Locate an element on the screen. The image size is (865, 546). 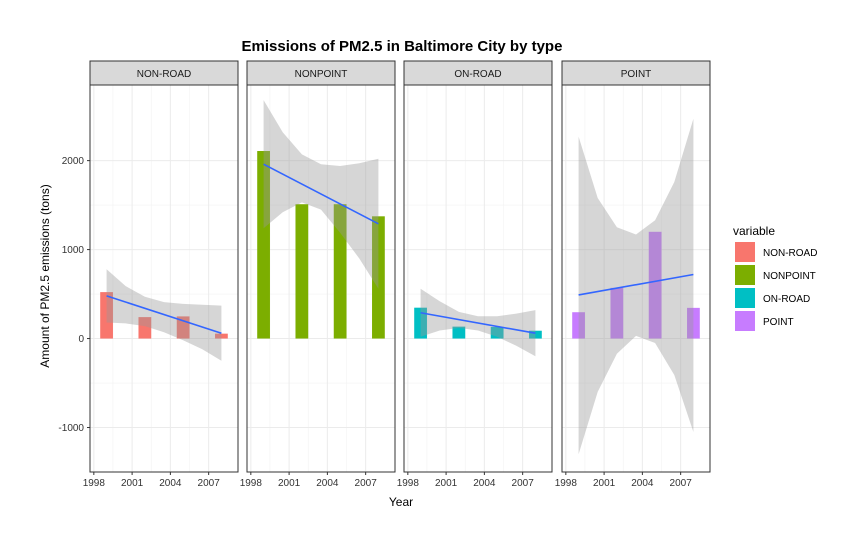
bar-non-road-1999 is located at coordinates (106, 315).